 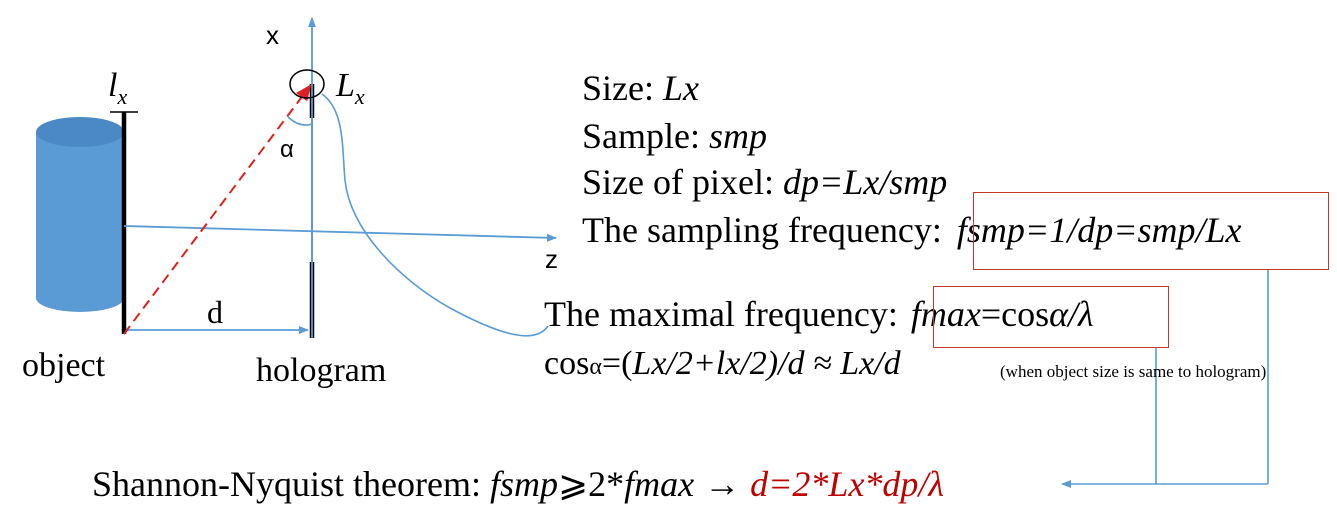 I want to click on object-size-label: lx, so click(x=117, y=91).